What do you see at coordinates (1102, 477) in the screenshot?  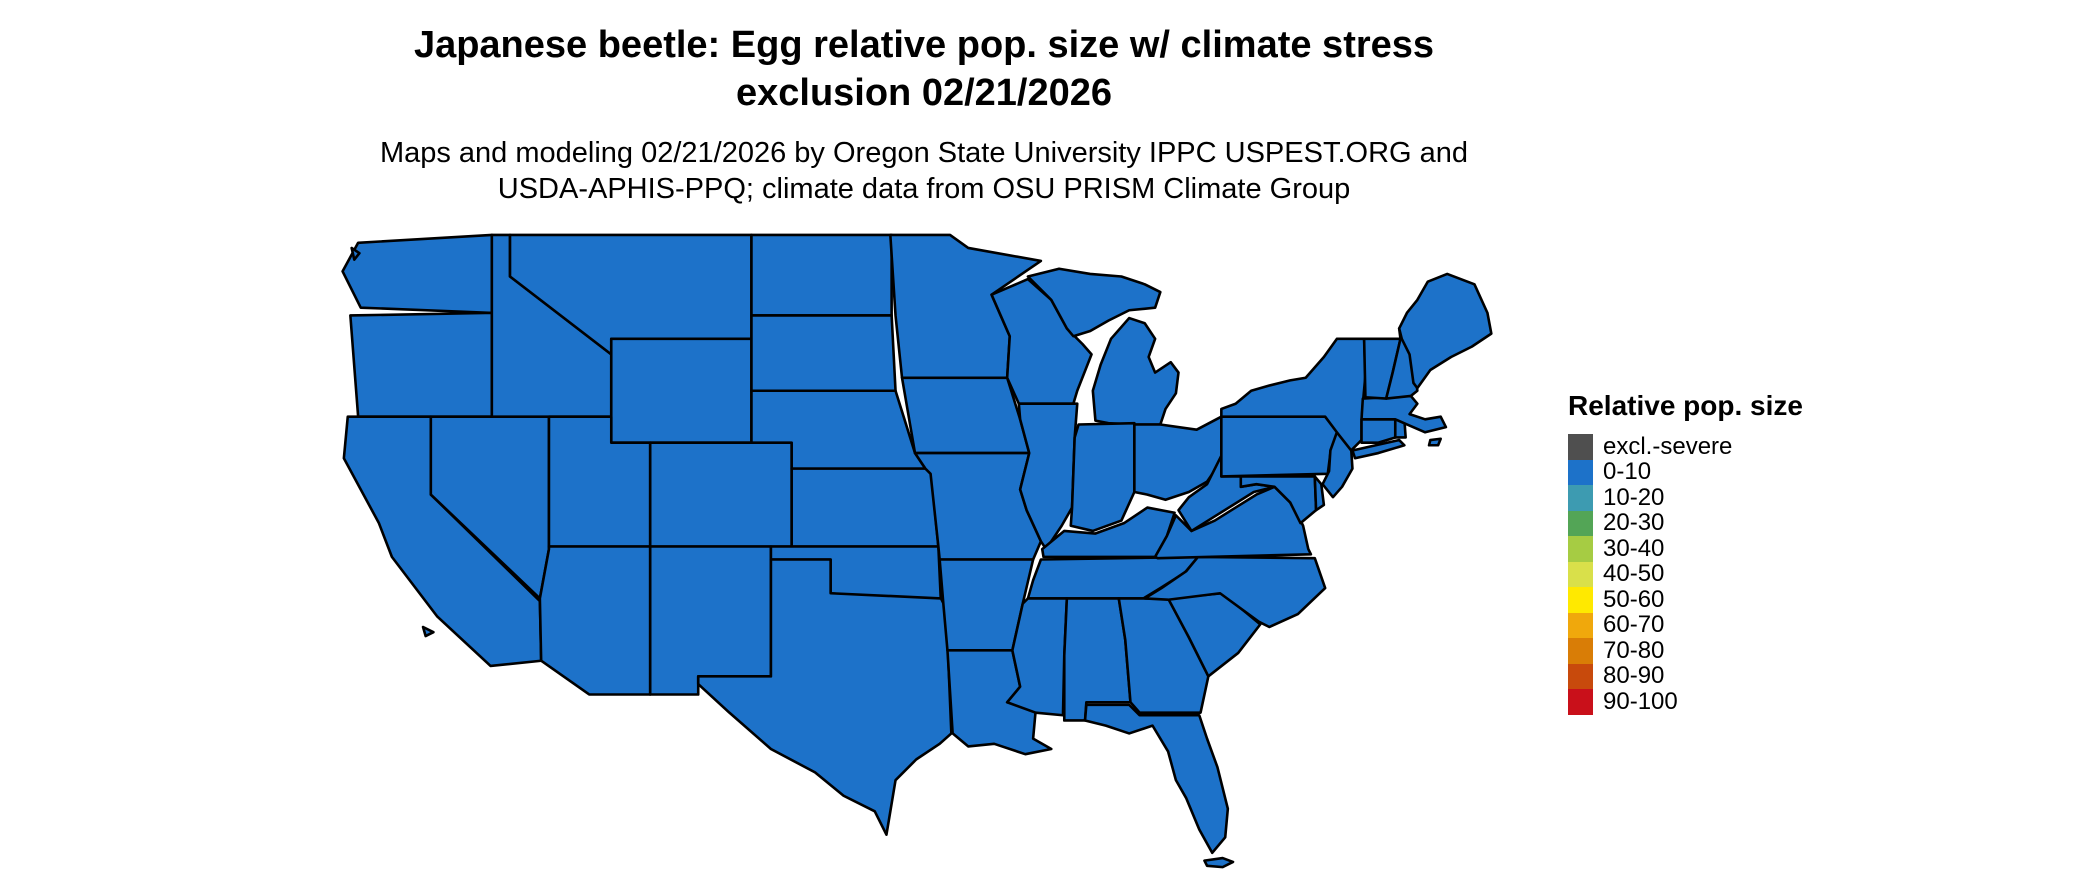 I see `state-indiana` at bounding box center [1102, 477].